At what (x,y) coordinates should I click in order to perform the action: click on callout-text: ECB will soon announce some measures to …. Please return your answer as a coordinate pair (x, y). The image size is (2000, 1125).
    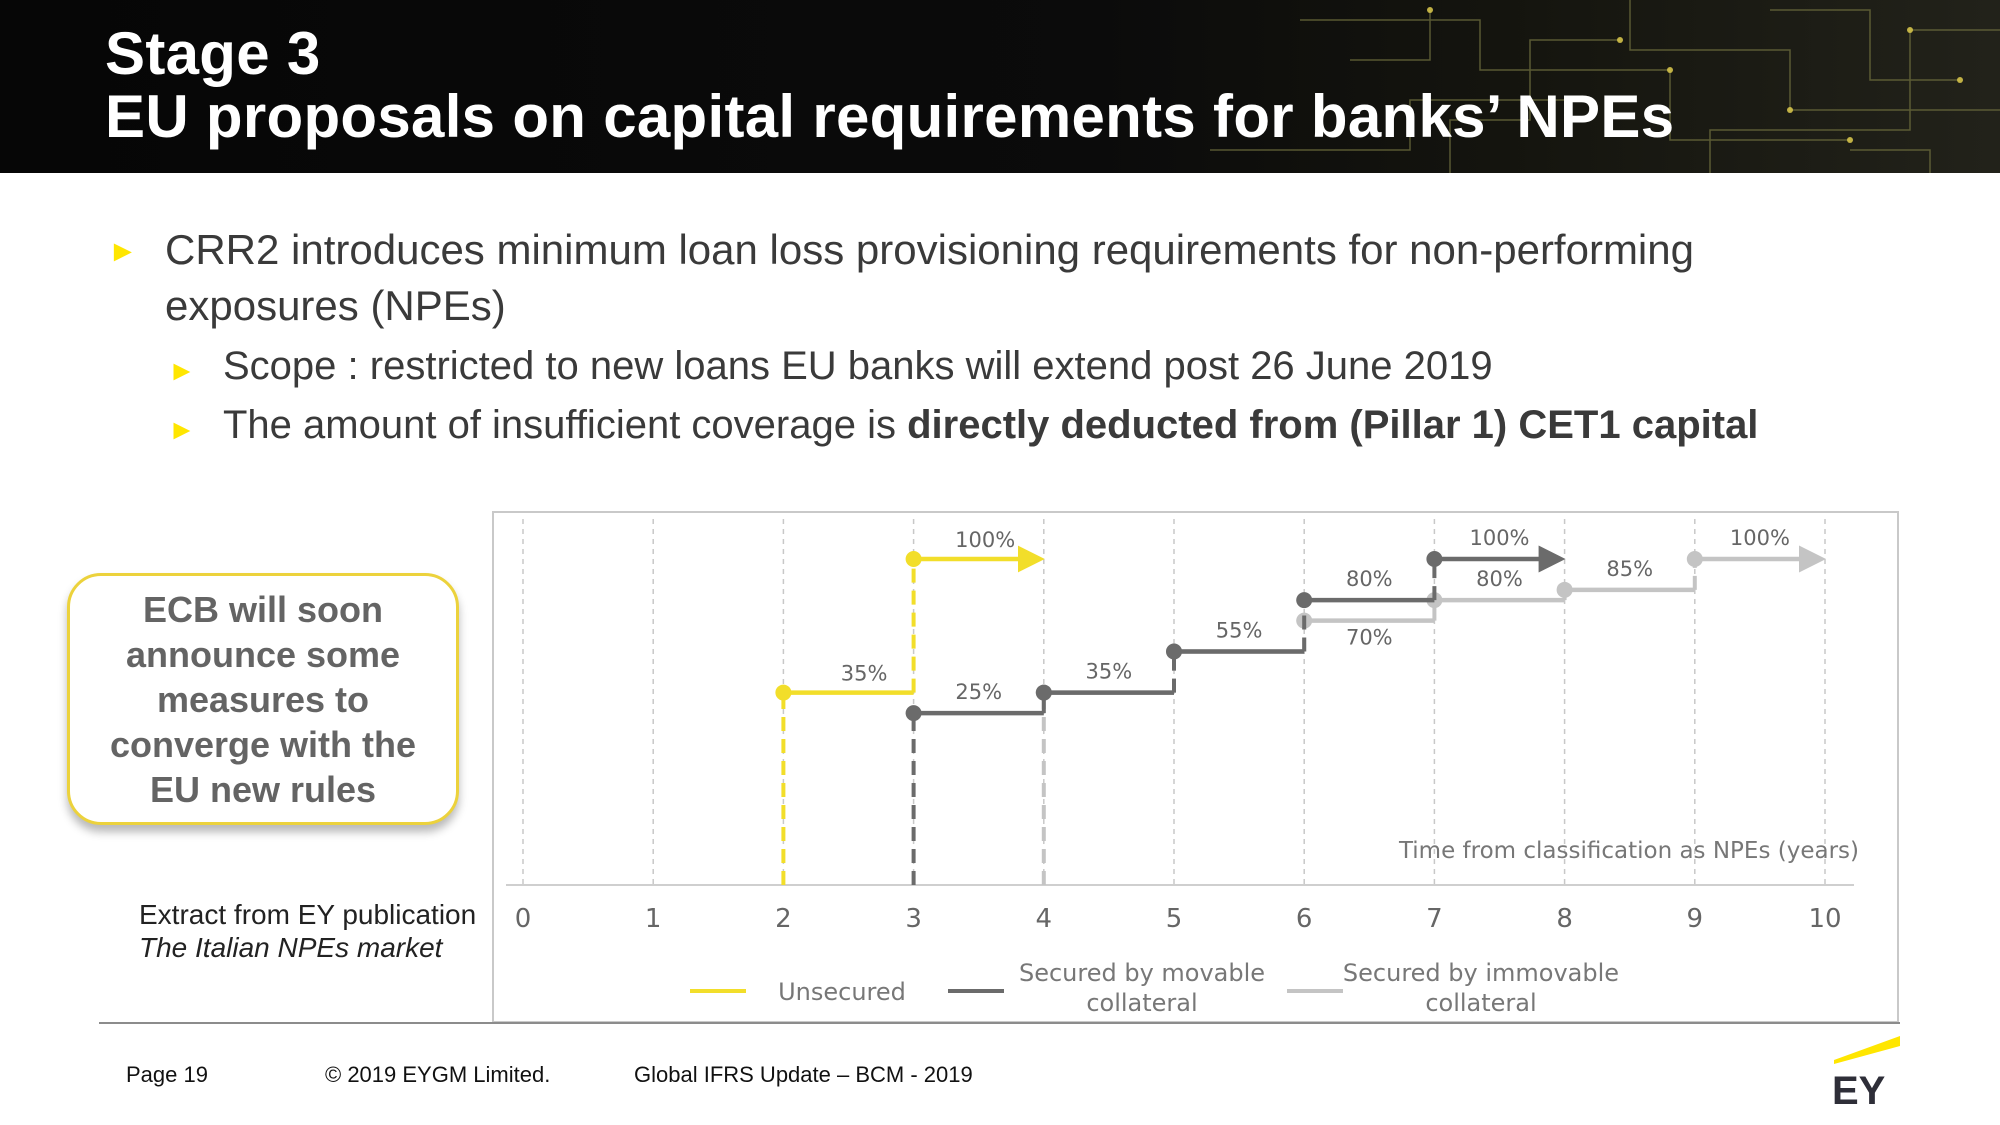
    Looking at the image, I should click on (263, 699).